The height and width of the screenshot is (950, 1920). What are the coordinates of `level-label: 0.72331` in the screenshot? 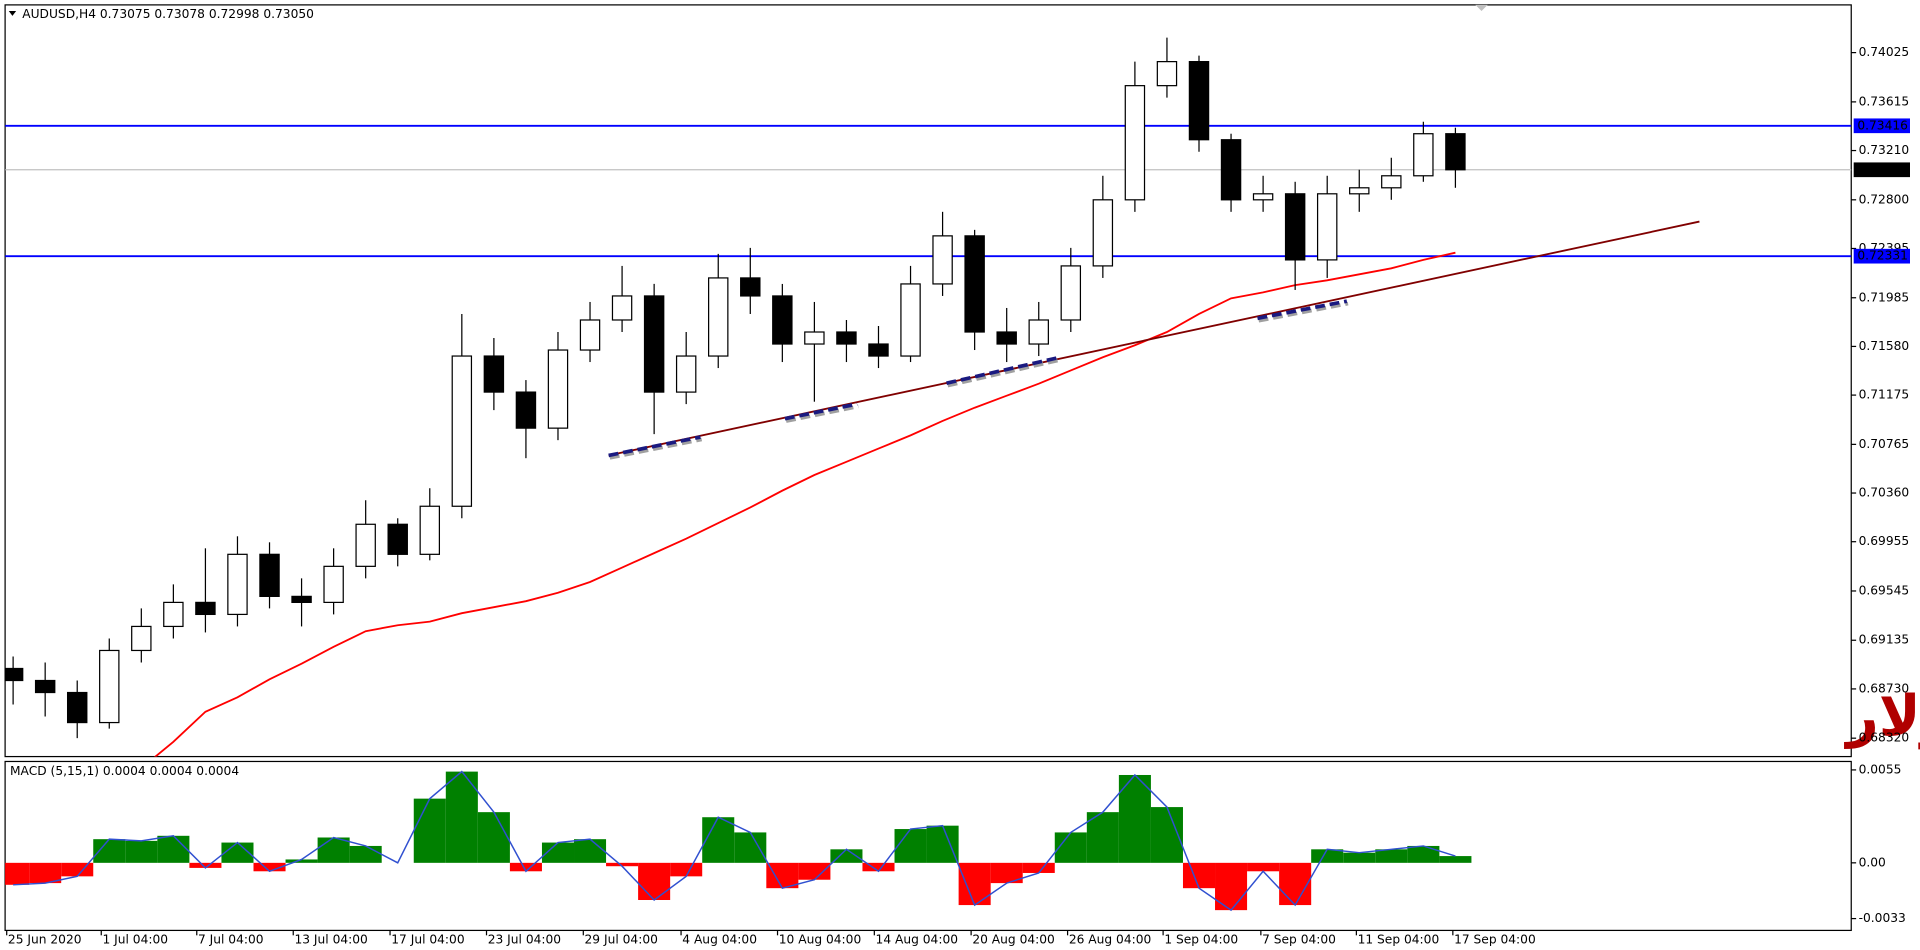 It's located at (1882, 256).